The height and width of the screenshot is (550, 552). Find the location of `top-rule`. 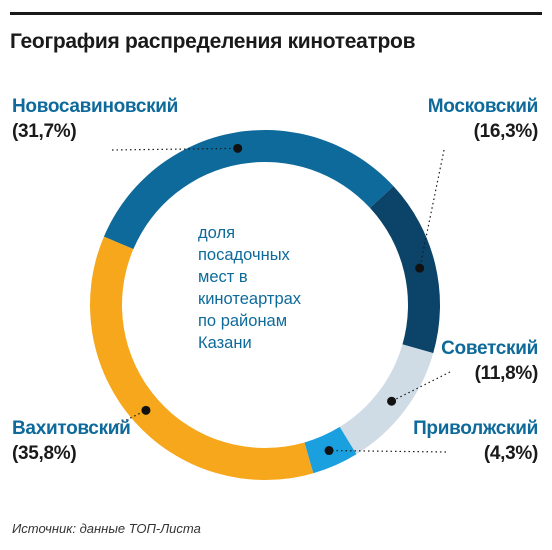

top-rule is located at coordinates (276, 13).